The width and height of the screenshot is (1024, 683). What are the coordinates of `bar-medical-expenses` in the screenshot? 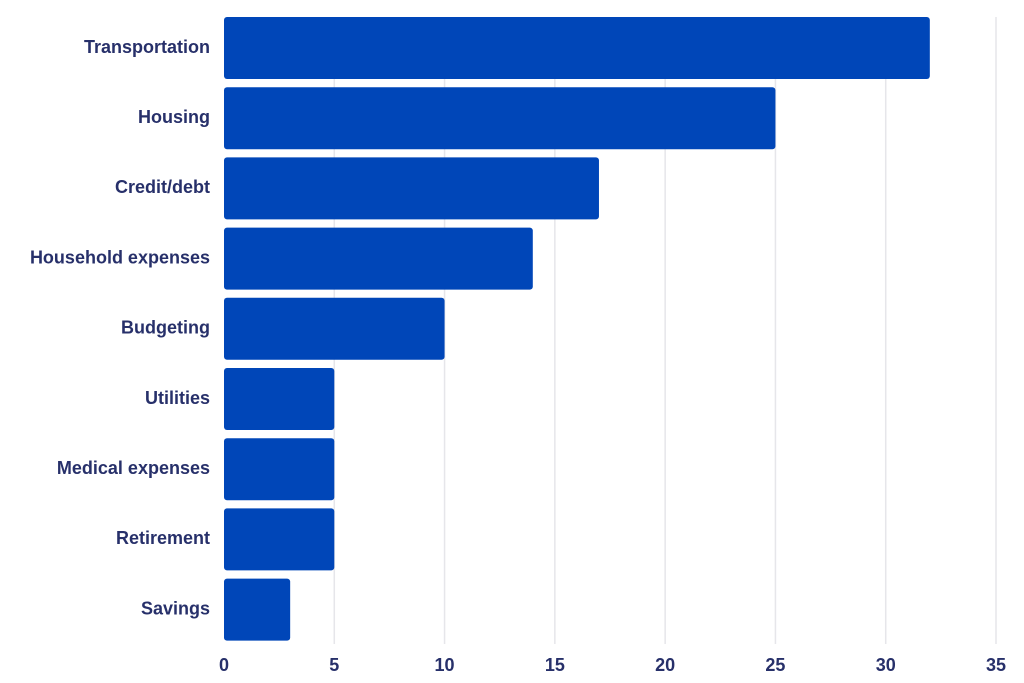 It's located at (279, 469).